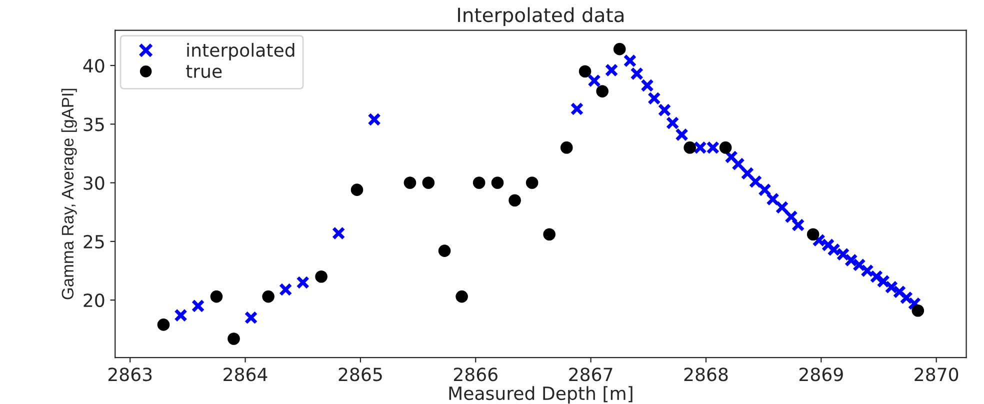 This screenshot has height=404, width=984. Describe the element at coordinates (706, 375) in the screenshot. I see `x-tick-label: 2868` at that location.